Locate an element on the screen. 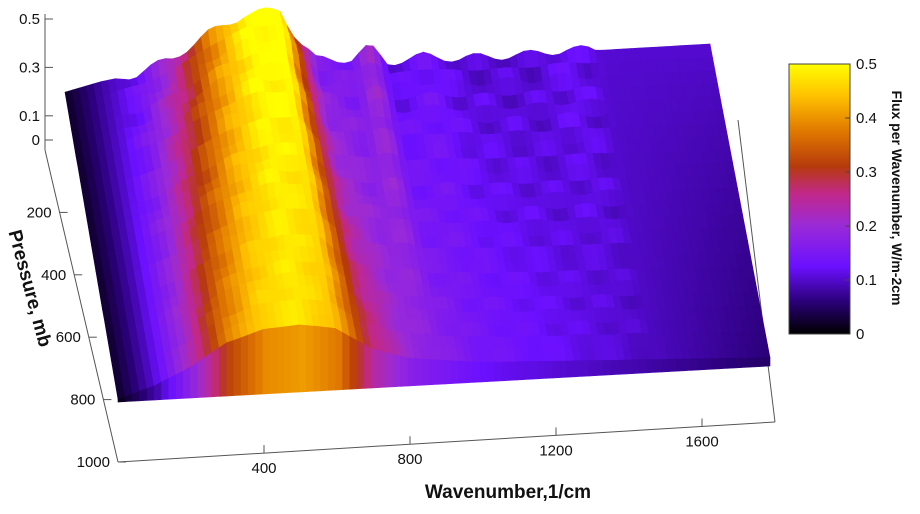  z-tick-labels: 0 0.1 0.3 0.5 is located at coordinates (36, 80).